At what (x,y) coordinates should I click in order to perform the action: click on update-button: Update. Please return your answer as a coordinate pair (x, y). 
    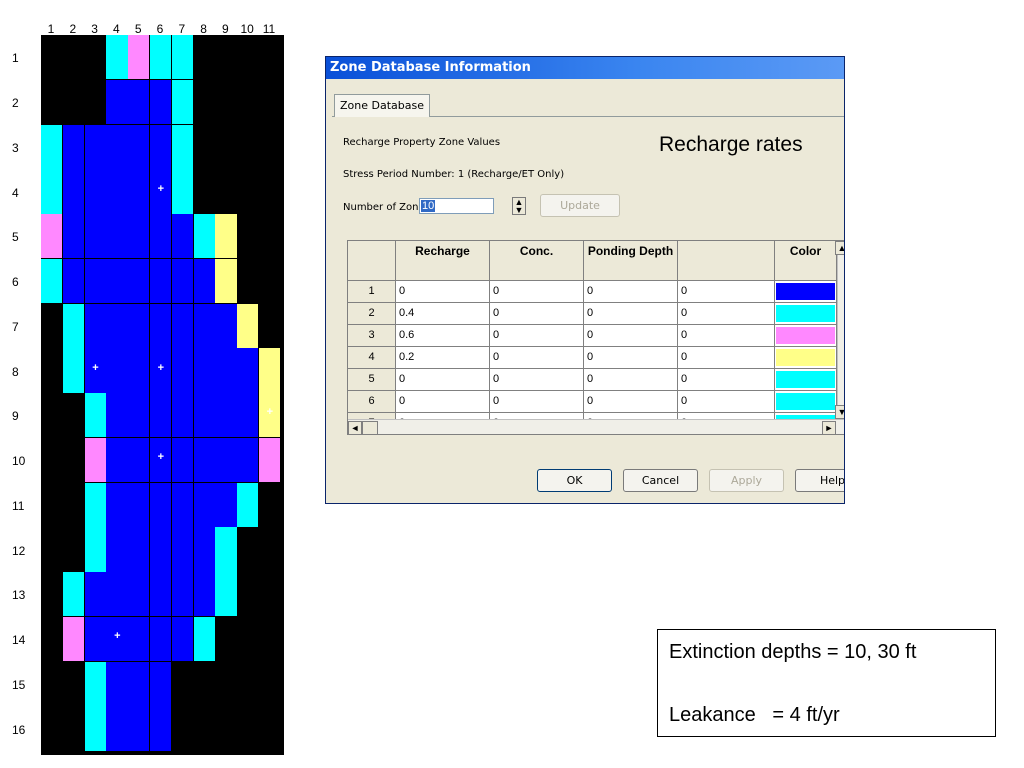
    Looking at the image, I should click on (580, 205).